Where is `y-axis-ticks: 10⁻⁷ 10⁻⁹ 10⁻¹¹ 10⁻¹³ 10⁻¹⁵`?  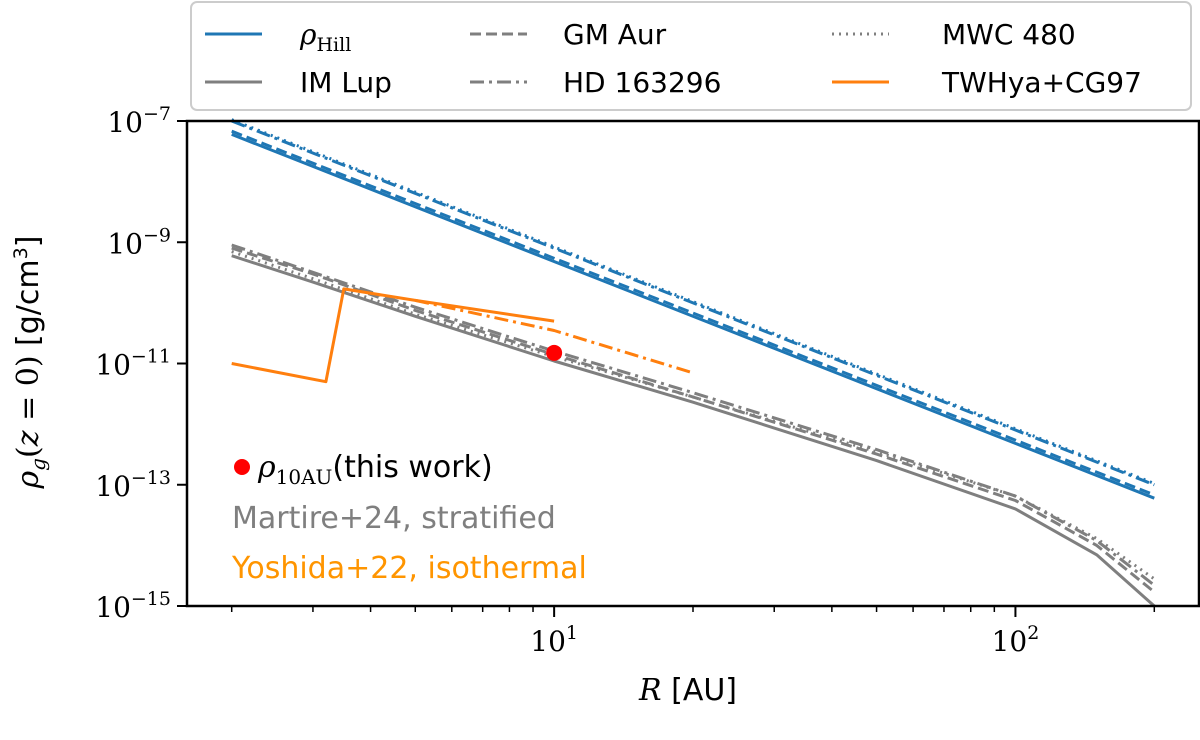 y-axis-ticks: 10⁻⁷ 10⁻⁹ 10⁻¹¹ 10⁻¹³ 10⁻¹⁵ is located at coordinates (141, 363).